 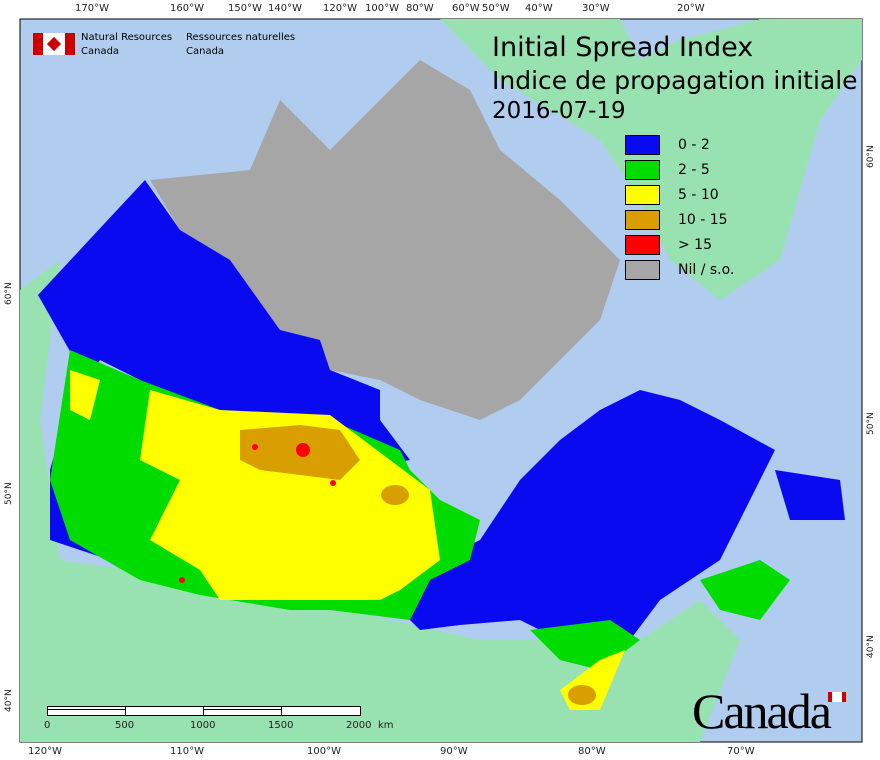 What do you see at coordinates (539, 8) in the screenshot?
I see `axis-label: 40°W` at bounding box center [539, 8].